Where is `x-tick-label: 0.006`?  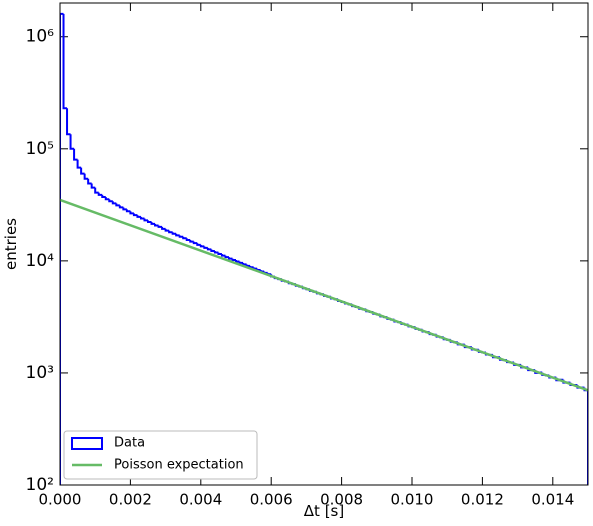
x-tick-label: 0.006 is located at coordinates (271, 500).